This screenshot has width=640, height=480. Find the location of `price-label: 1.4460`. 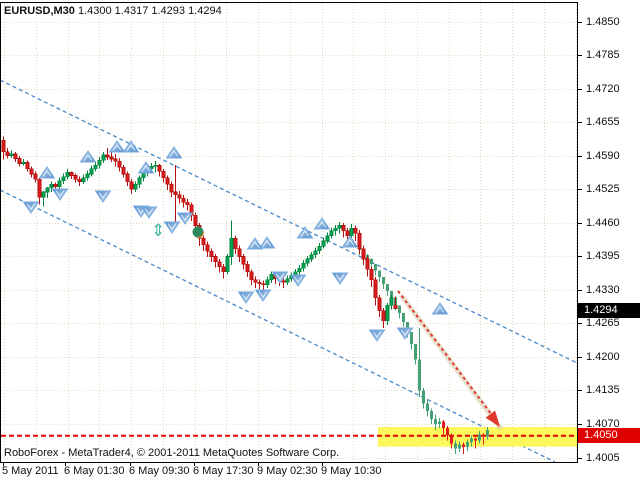

price-label: 1.4460 is located at coordinates (603, 223).